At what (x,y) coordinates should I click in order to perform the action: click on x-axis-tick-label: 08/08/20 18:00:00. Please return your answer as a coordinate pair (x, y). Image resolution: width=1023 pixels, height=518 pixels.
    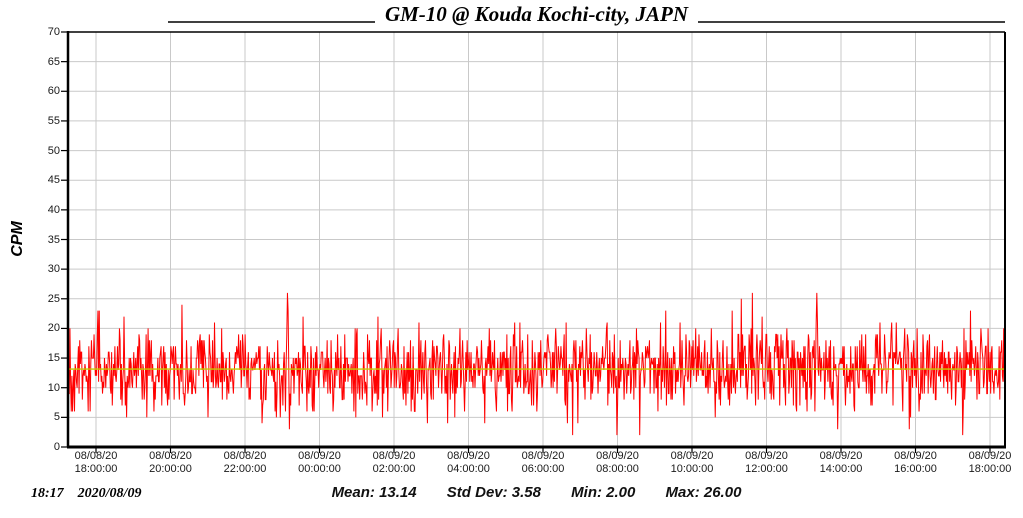
    Looking at the image, I should click on (96, 462).